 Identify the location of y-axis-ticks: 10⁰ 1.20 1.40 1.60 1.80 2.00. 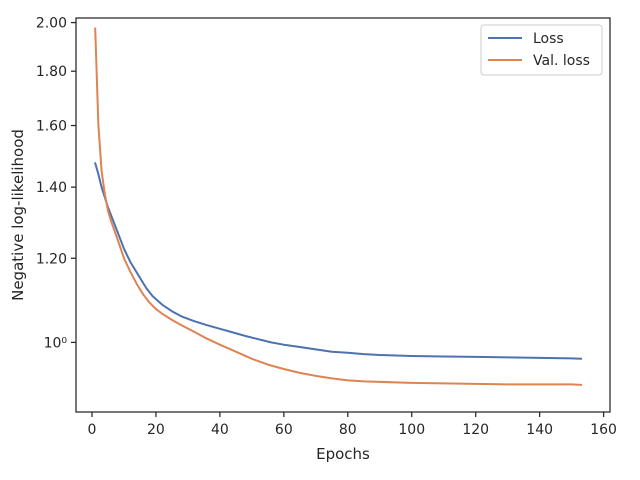
(56, 183).